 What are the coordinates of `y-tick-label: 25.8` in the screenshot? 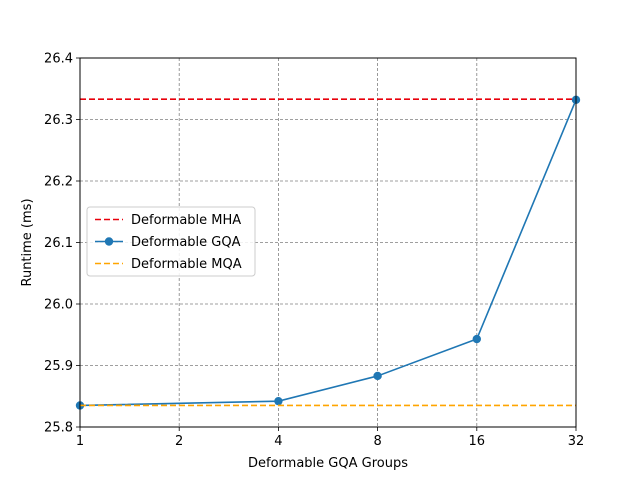 It's located at (58, 428).